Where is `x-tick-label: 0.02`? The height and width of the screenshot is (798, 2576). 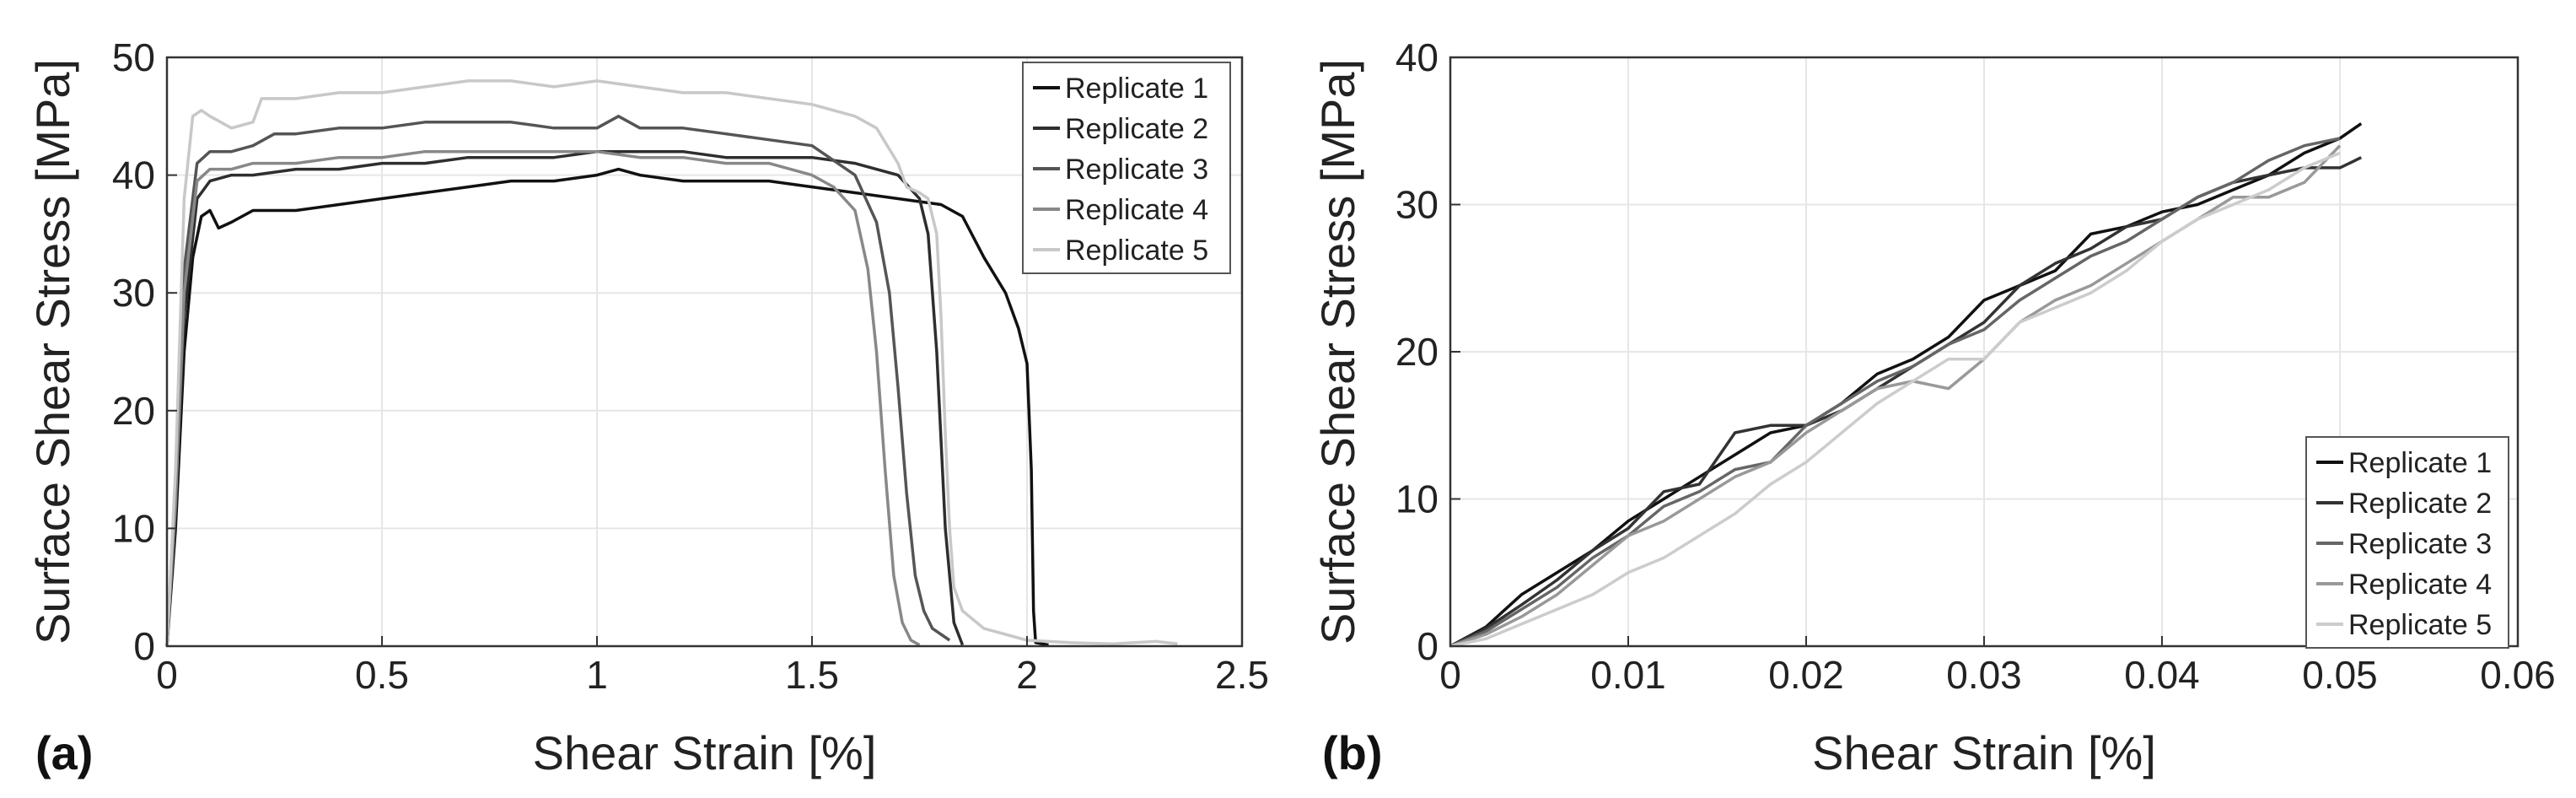 x-tick-label: 0.02 is located at coordinates (1806, 675).